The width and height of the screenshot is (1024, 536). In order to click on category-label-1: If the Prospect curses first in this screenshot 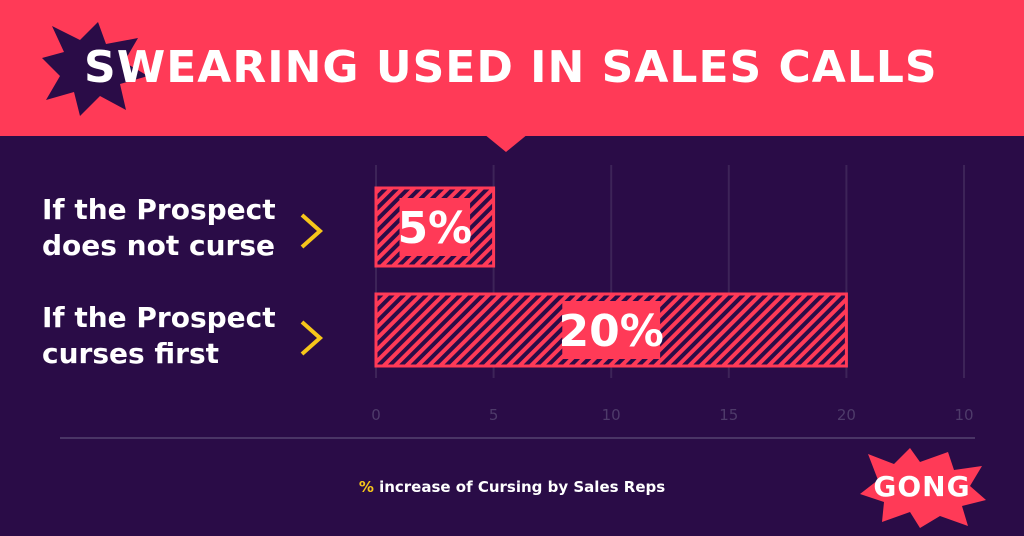, I will do `click(159, 336)`.